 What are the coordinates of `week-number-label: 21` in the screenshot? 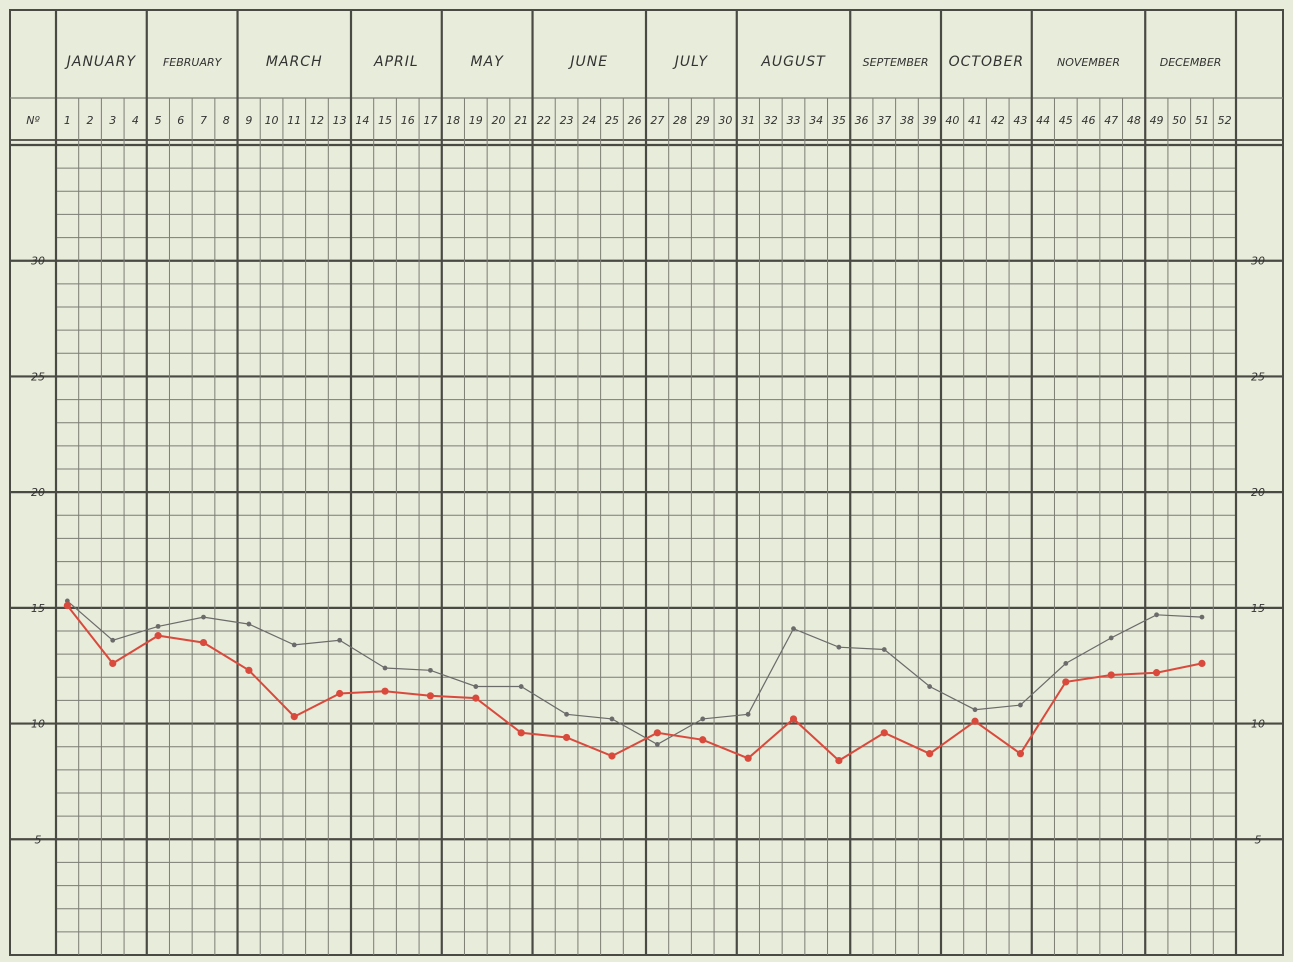 It's located at (521, 120).